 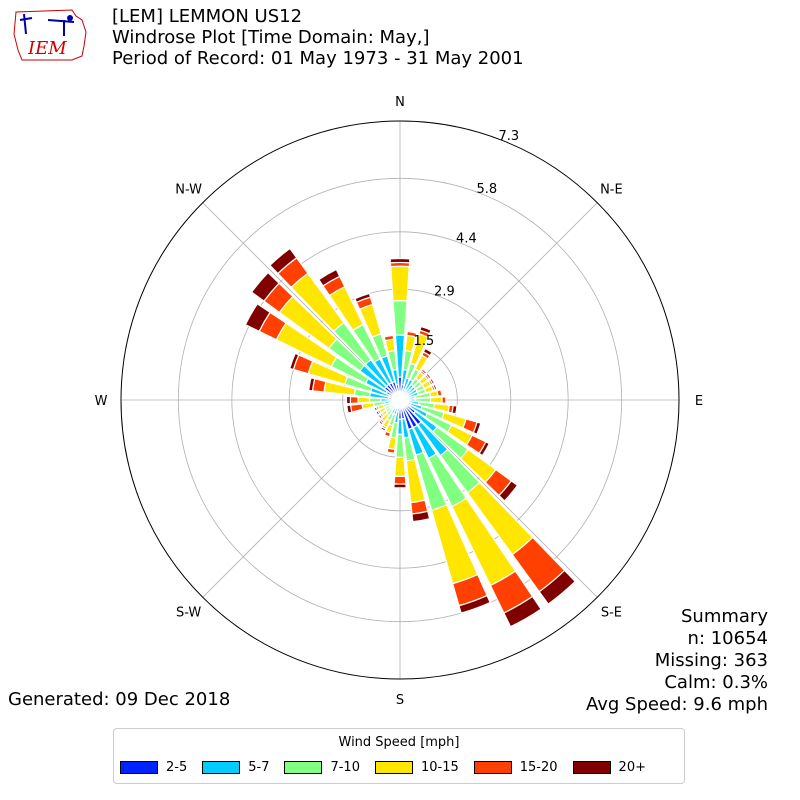 I want to click on legend-label: 15-20, so click(x=538, y=767).